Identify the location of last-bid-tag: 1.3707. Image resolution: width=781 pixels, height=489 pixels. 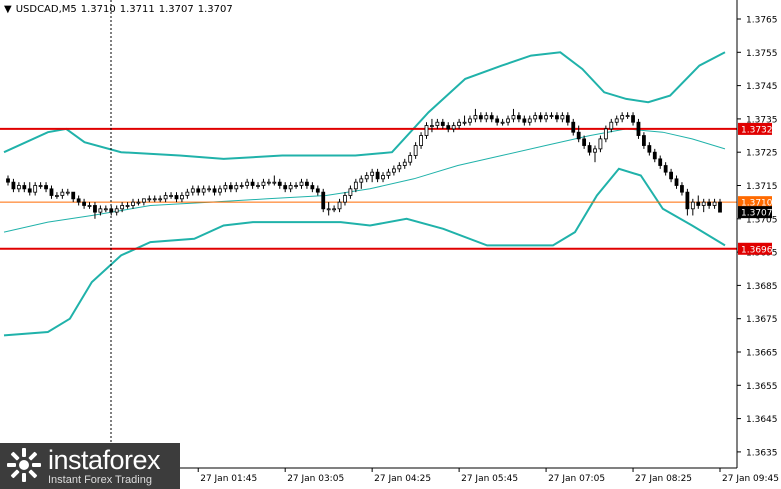
(755, 212).